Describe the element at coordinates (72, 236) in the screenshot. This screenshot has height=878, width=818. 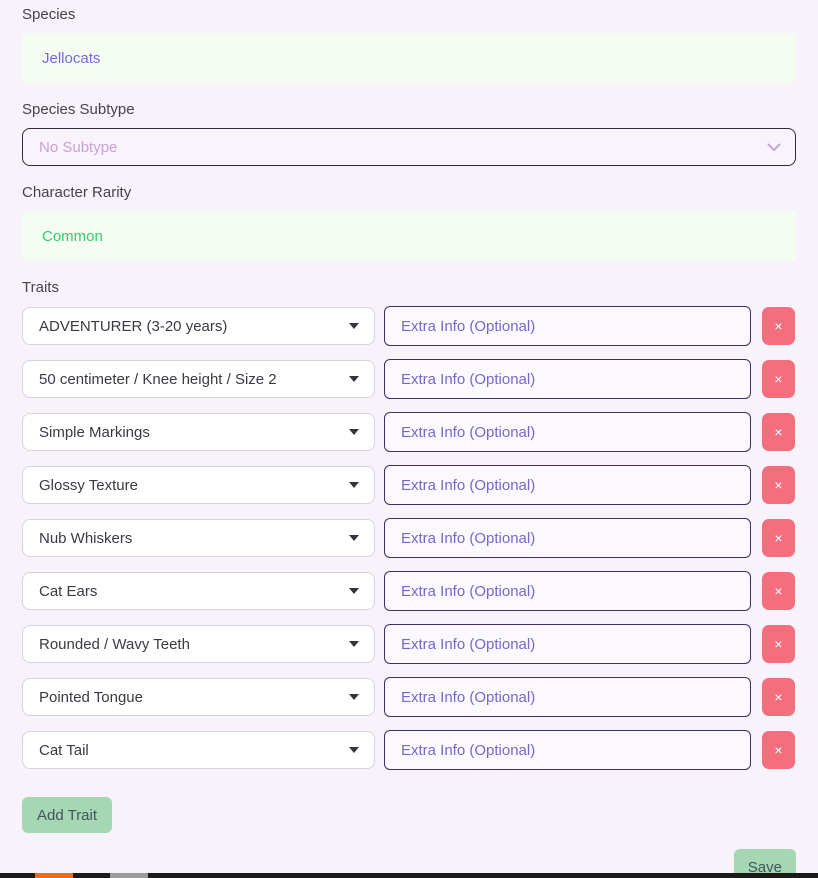
I see `rarity-value: Common` at that location.